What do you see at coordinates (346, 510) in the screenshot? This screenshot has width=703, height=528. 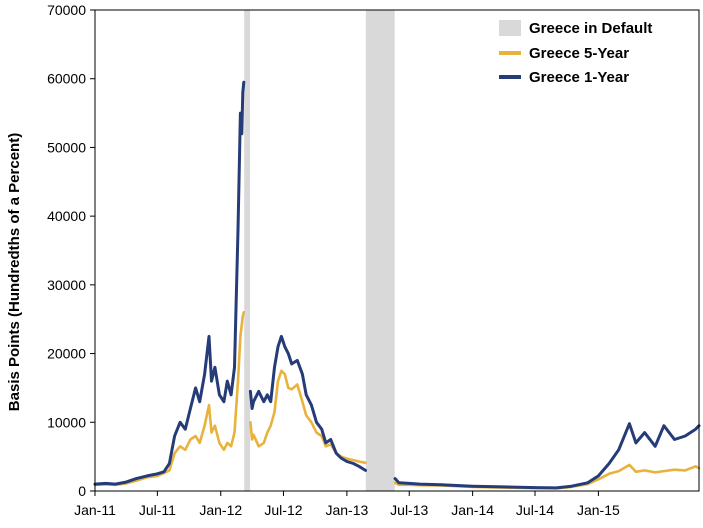 I see `x-tick-label: Jan-13` at bounding box center [346, 510].